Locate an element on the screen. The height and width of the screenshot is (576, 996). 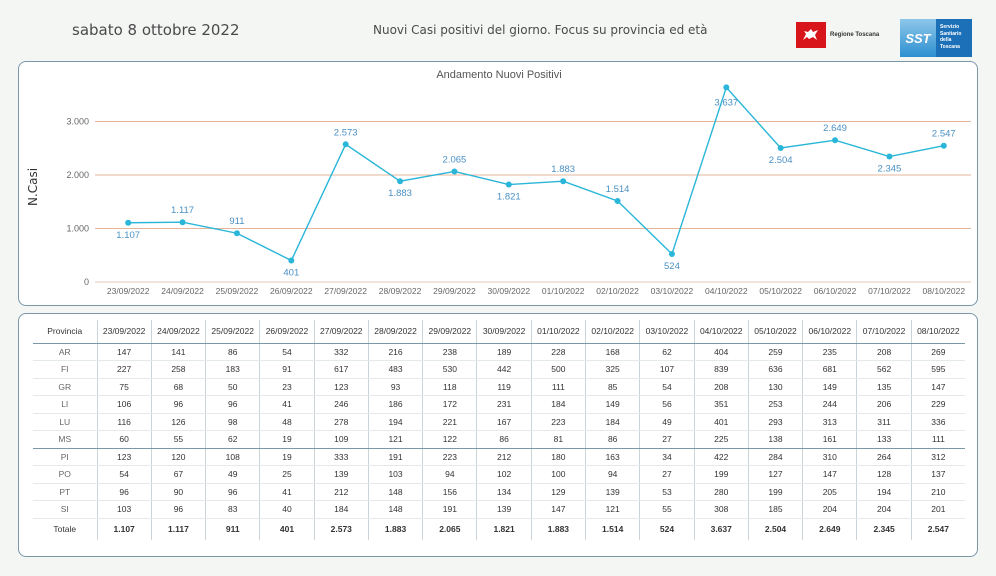
value-cell: 186 is located at coordinates (396, 404).